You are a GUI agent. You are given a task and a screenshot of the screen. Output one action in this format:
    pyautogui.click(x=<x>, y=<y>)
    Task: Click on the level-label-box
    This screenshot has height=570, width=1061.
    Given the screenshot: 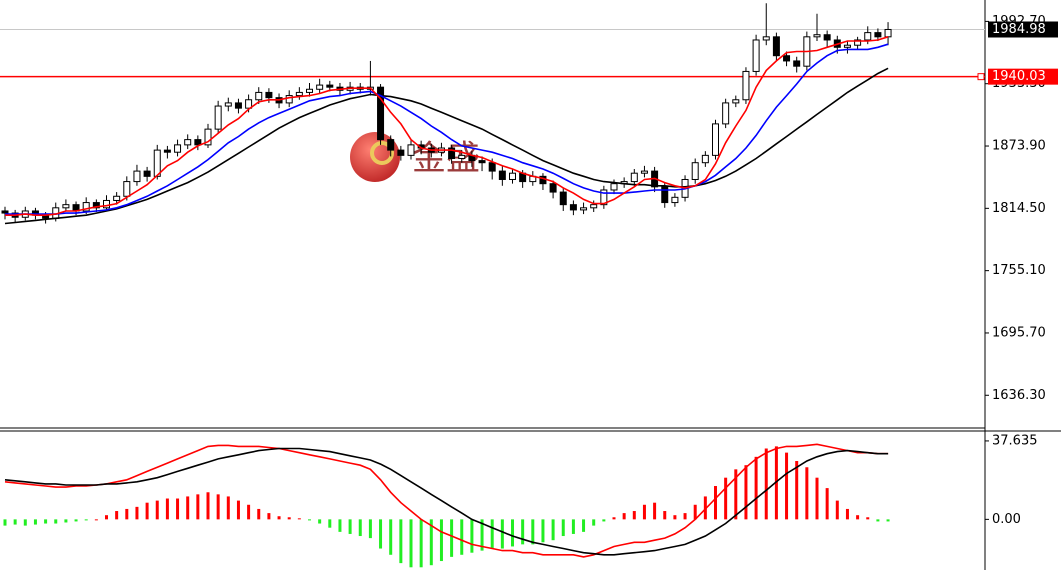 What is the action you would take?
    pyautogui.click(x=1023, y=76)
    